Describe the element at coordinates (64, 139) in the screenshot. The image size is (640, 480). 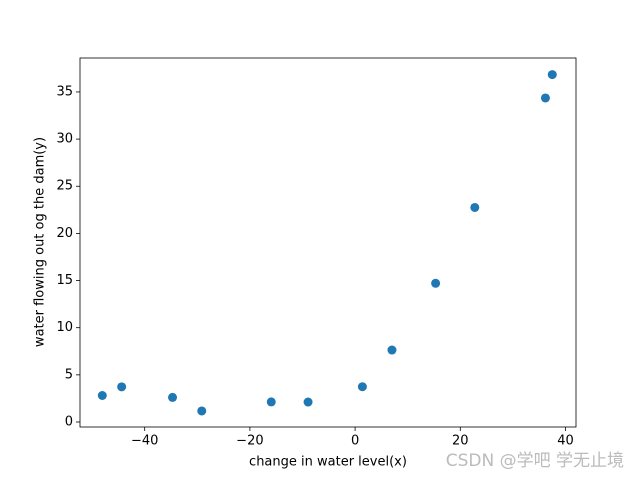
I see `y-tick-label: 30` at that location.